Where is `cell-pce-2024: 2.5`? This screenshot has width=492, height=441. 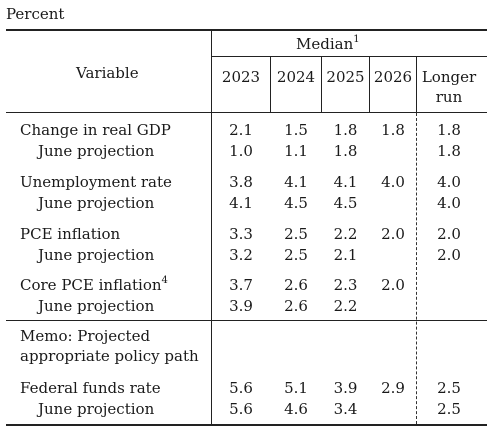
cell-pce-2024: 2.5 is located at coordinates (296, 234).